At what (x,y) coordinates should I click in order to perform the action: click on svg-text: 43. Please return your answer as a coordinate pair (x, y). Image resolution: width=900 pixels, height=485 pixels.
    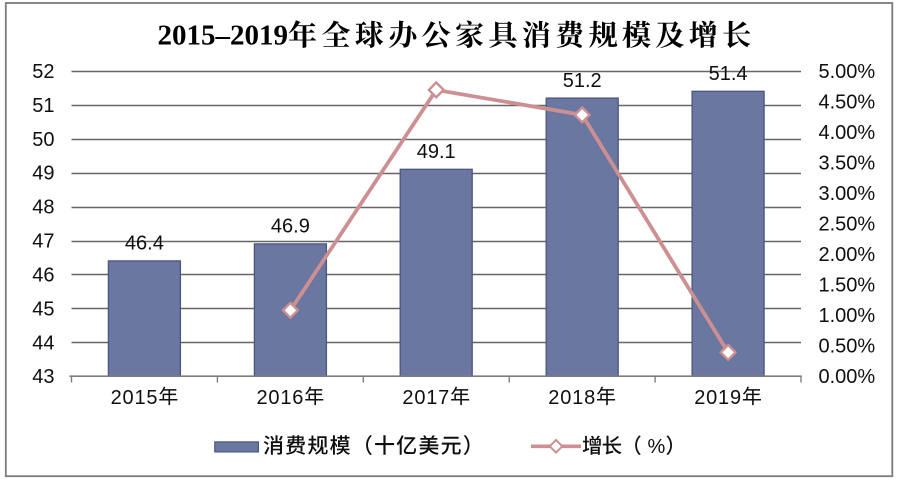
    Looking at the image, I should click on (43, 377).